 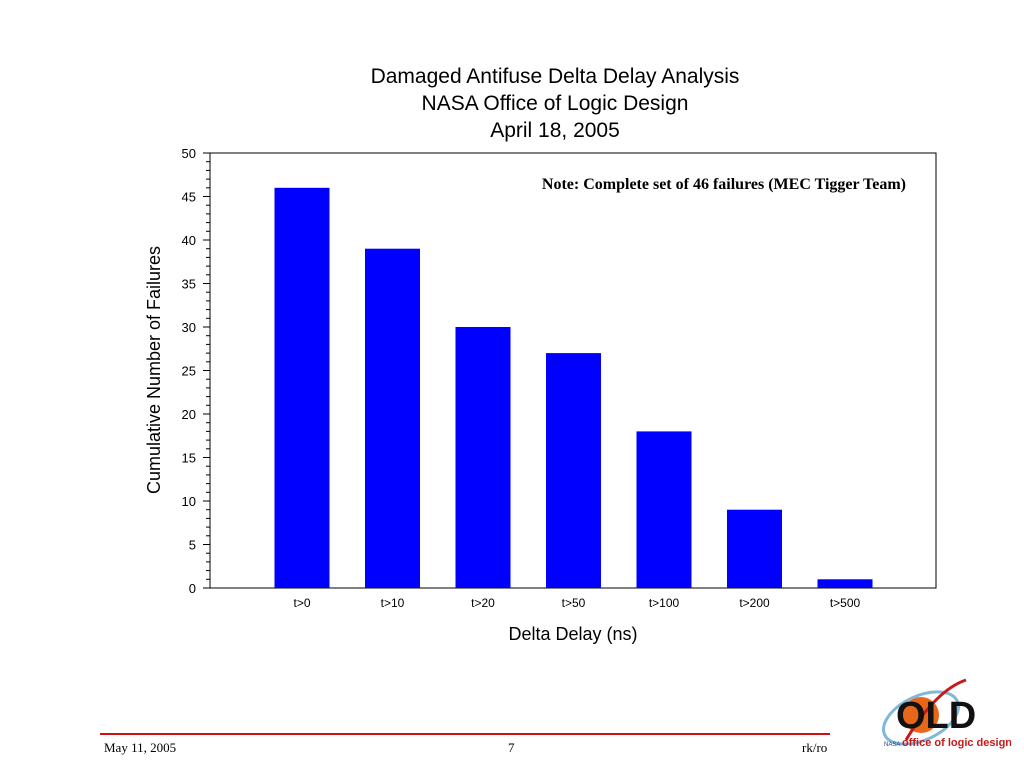 What do you see at coordinates (393, 603) in the screenshot?
I see `x-tick-label: t>10` at bounding box center [393, 603].